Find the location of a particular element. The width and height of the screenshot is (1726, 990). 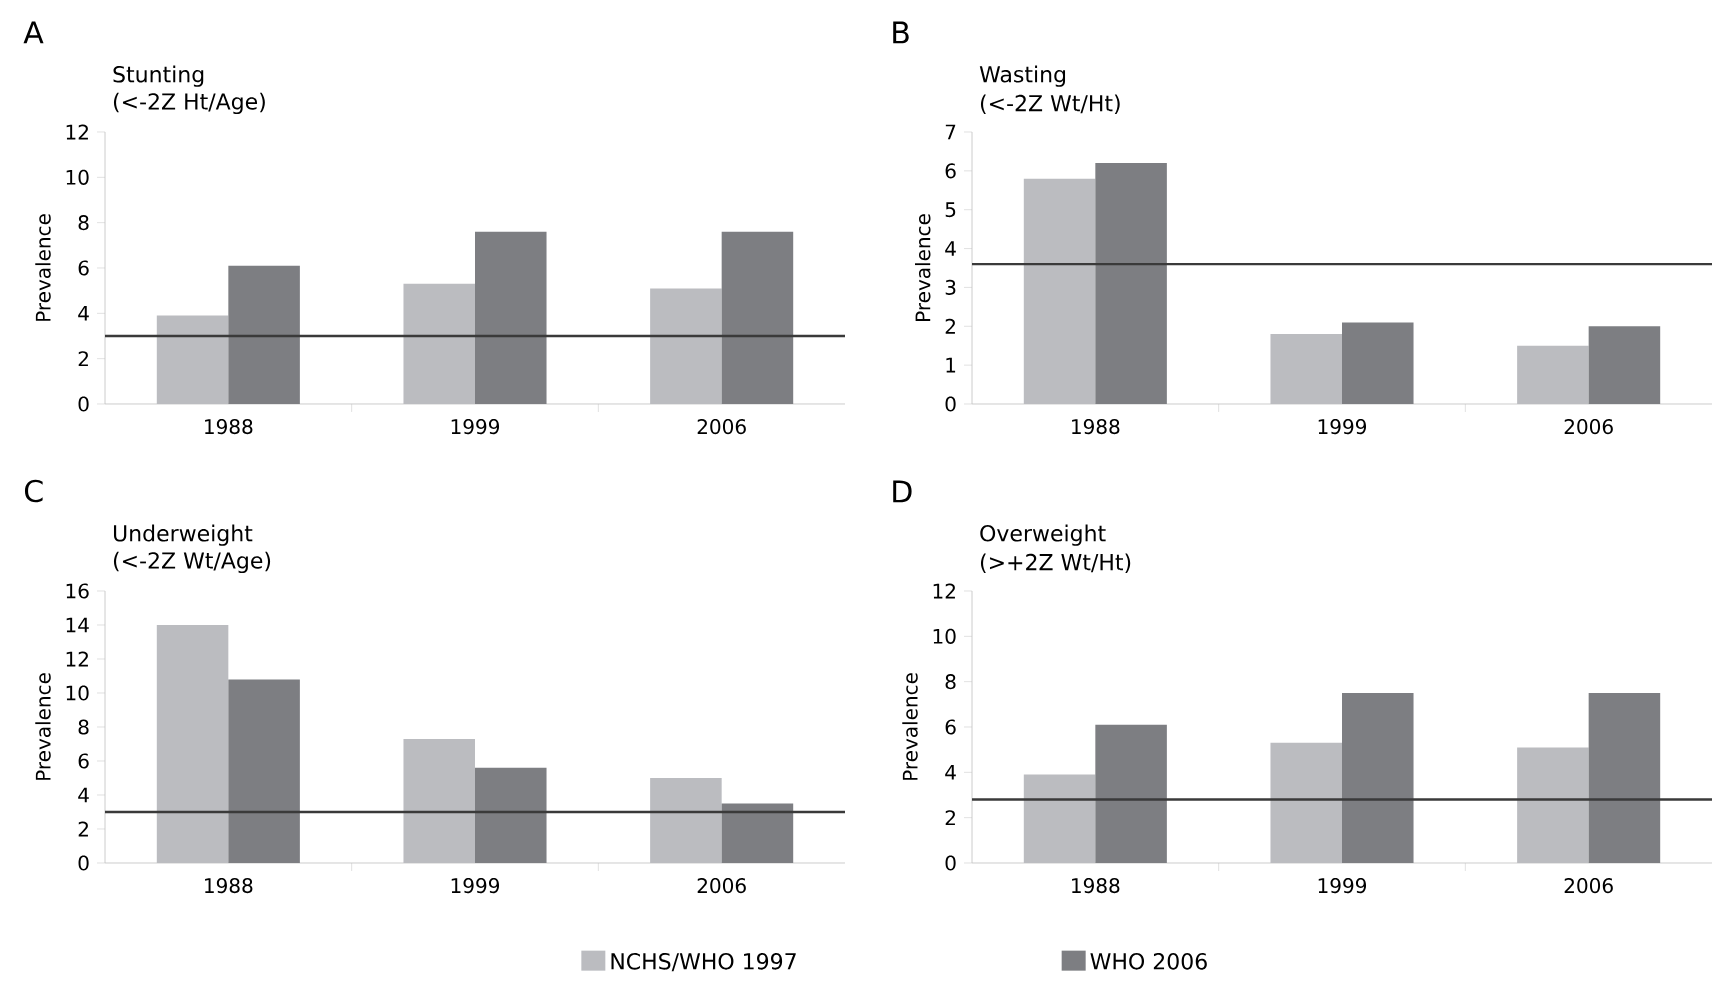

chart-subtitle: Stunting is located at coordinates (158, 76).